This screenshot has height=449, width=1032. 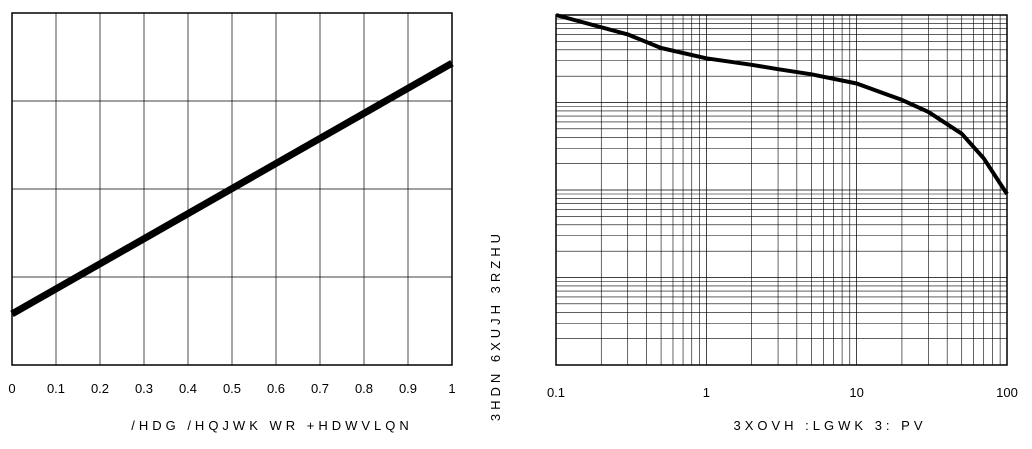 I want to click on right-x-tick-labels: 0.1 1 10 100, so click(x=782, y=392).